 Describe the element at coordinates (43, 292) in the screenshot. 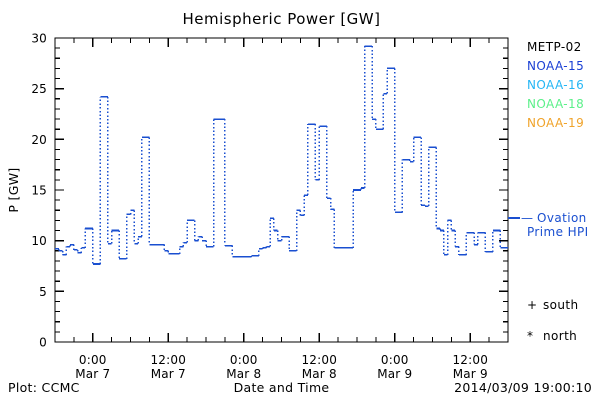

I see `y-tick-label: 5` at that location.